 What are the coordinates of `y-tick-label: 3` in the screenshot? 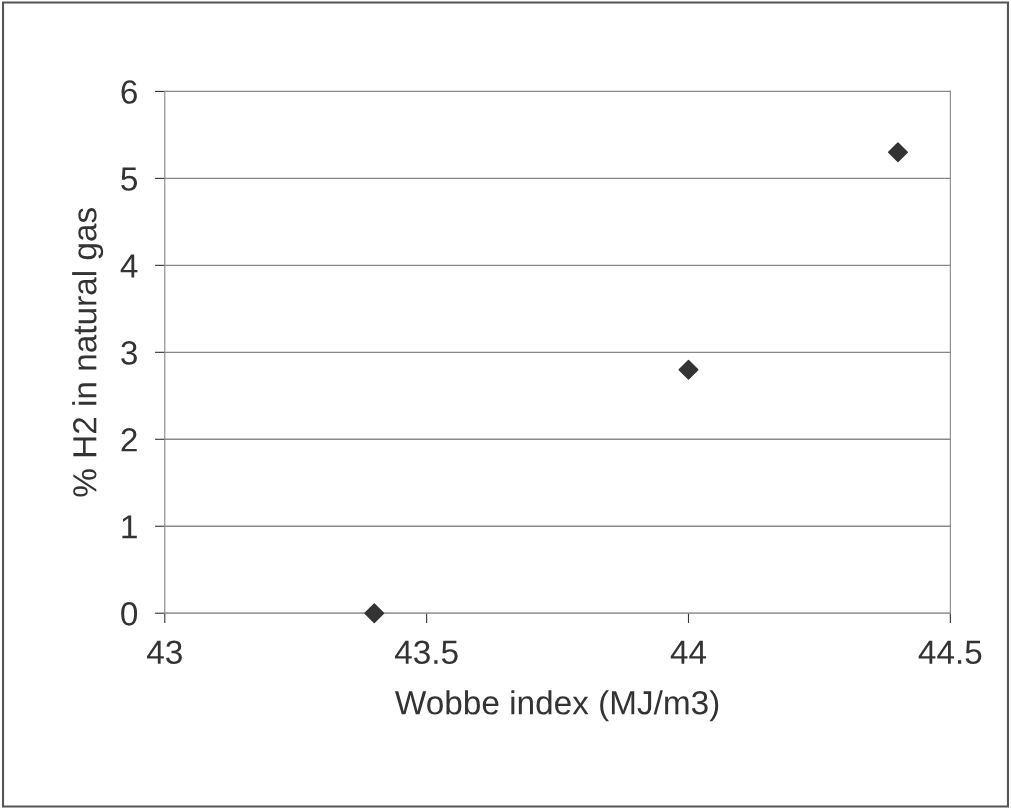 It's located at (129, 353).